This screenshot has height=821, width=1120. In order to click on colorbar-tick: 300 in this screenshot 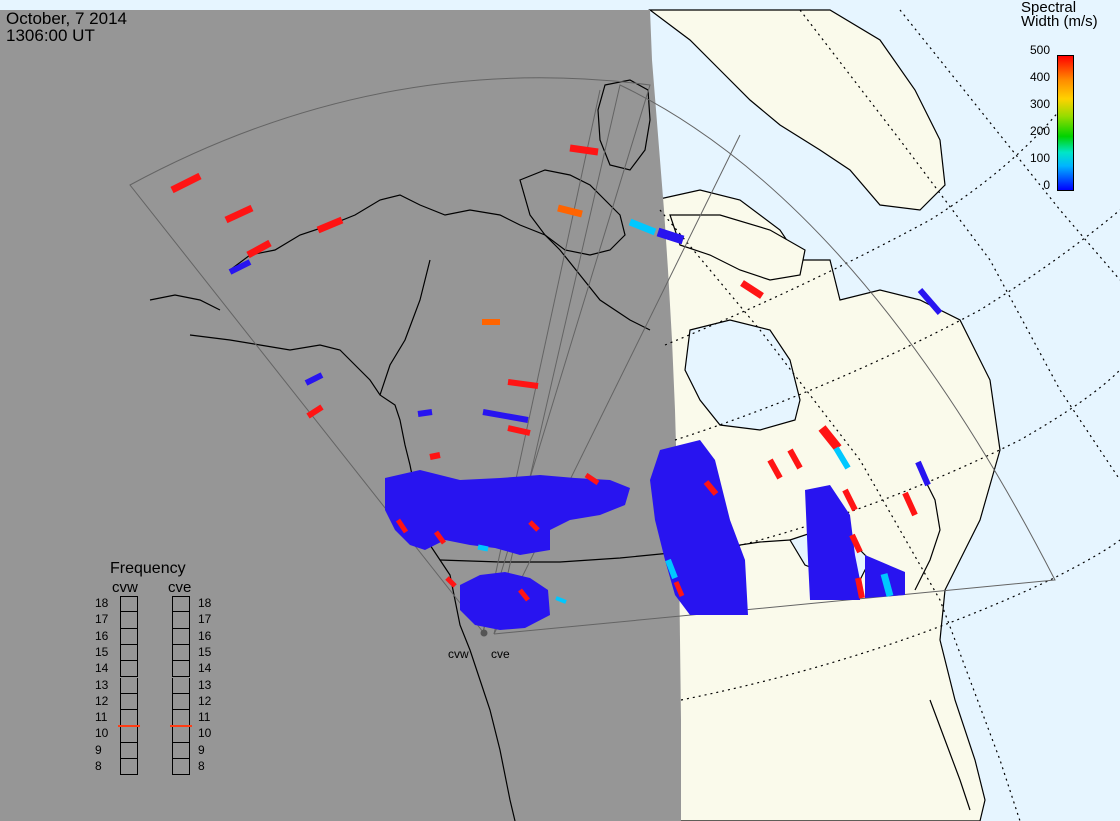, I will do `click(1039, 104)`.